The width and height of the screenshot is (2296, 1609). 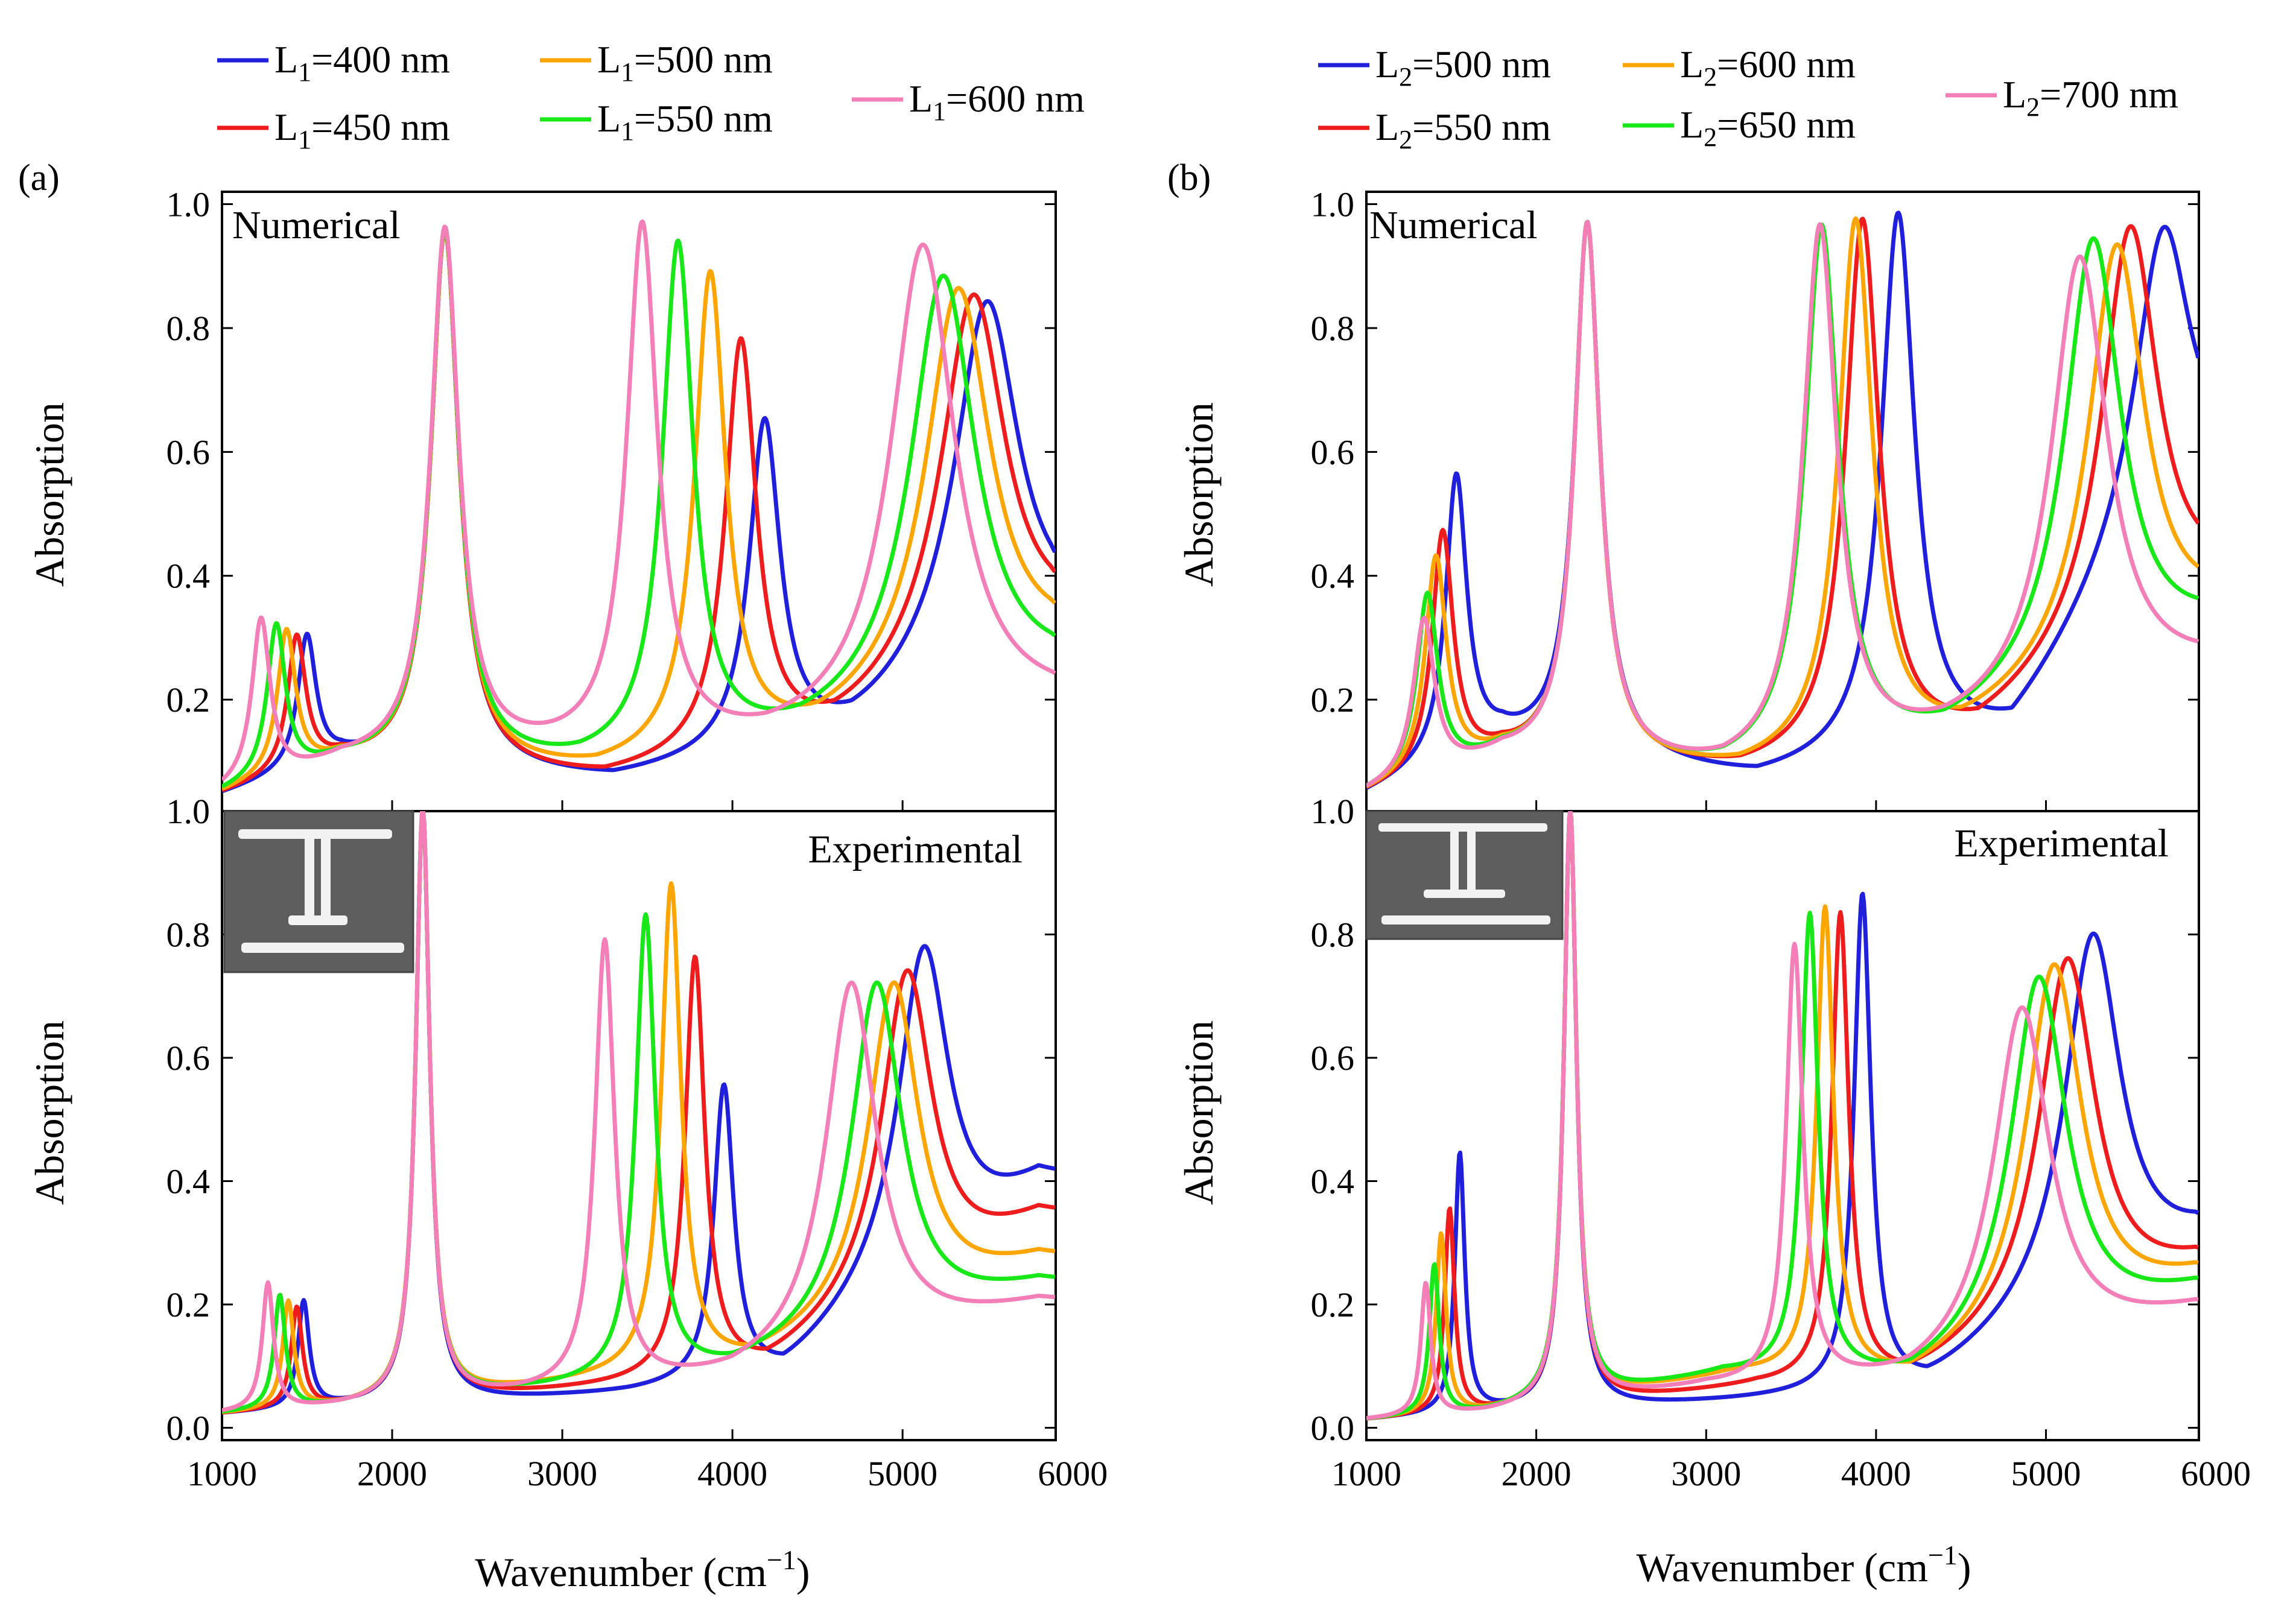 I want to click on xtick-label-b-exp: 5000, so click(x=2046, y=1473).